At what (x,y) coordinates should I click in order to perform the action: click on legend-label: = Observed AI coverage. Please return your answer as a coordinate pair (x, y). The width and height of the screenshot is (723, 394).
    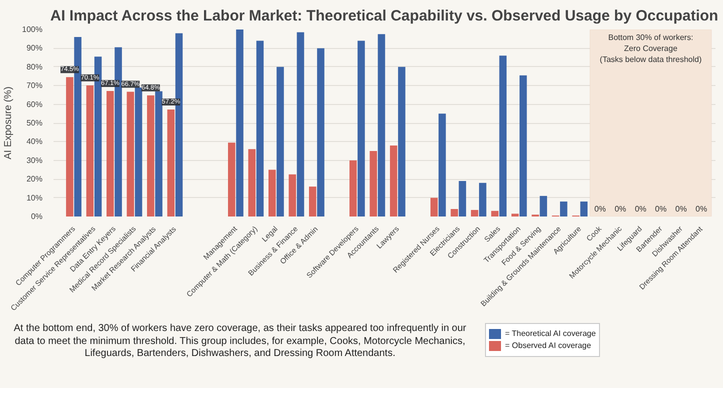
    Looking at the image, I should click on (548, 346).